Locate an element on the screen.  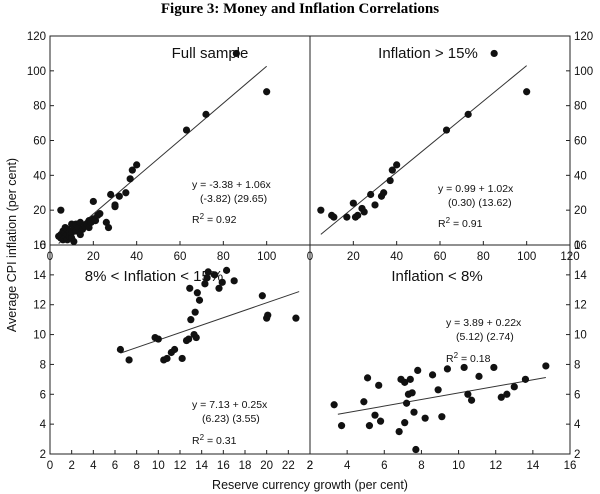
x-tick-label: 60 is located at coordinates (440, 257).